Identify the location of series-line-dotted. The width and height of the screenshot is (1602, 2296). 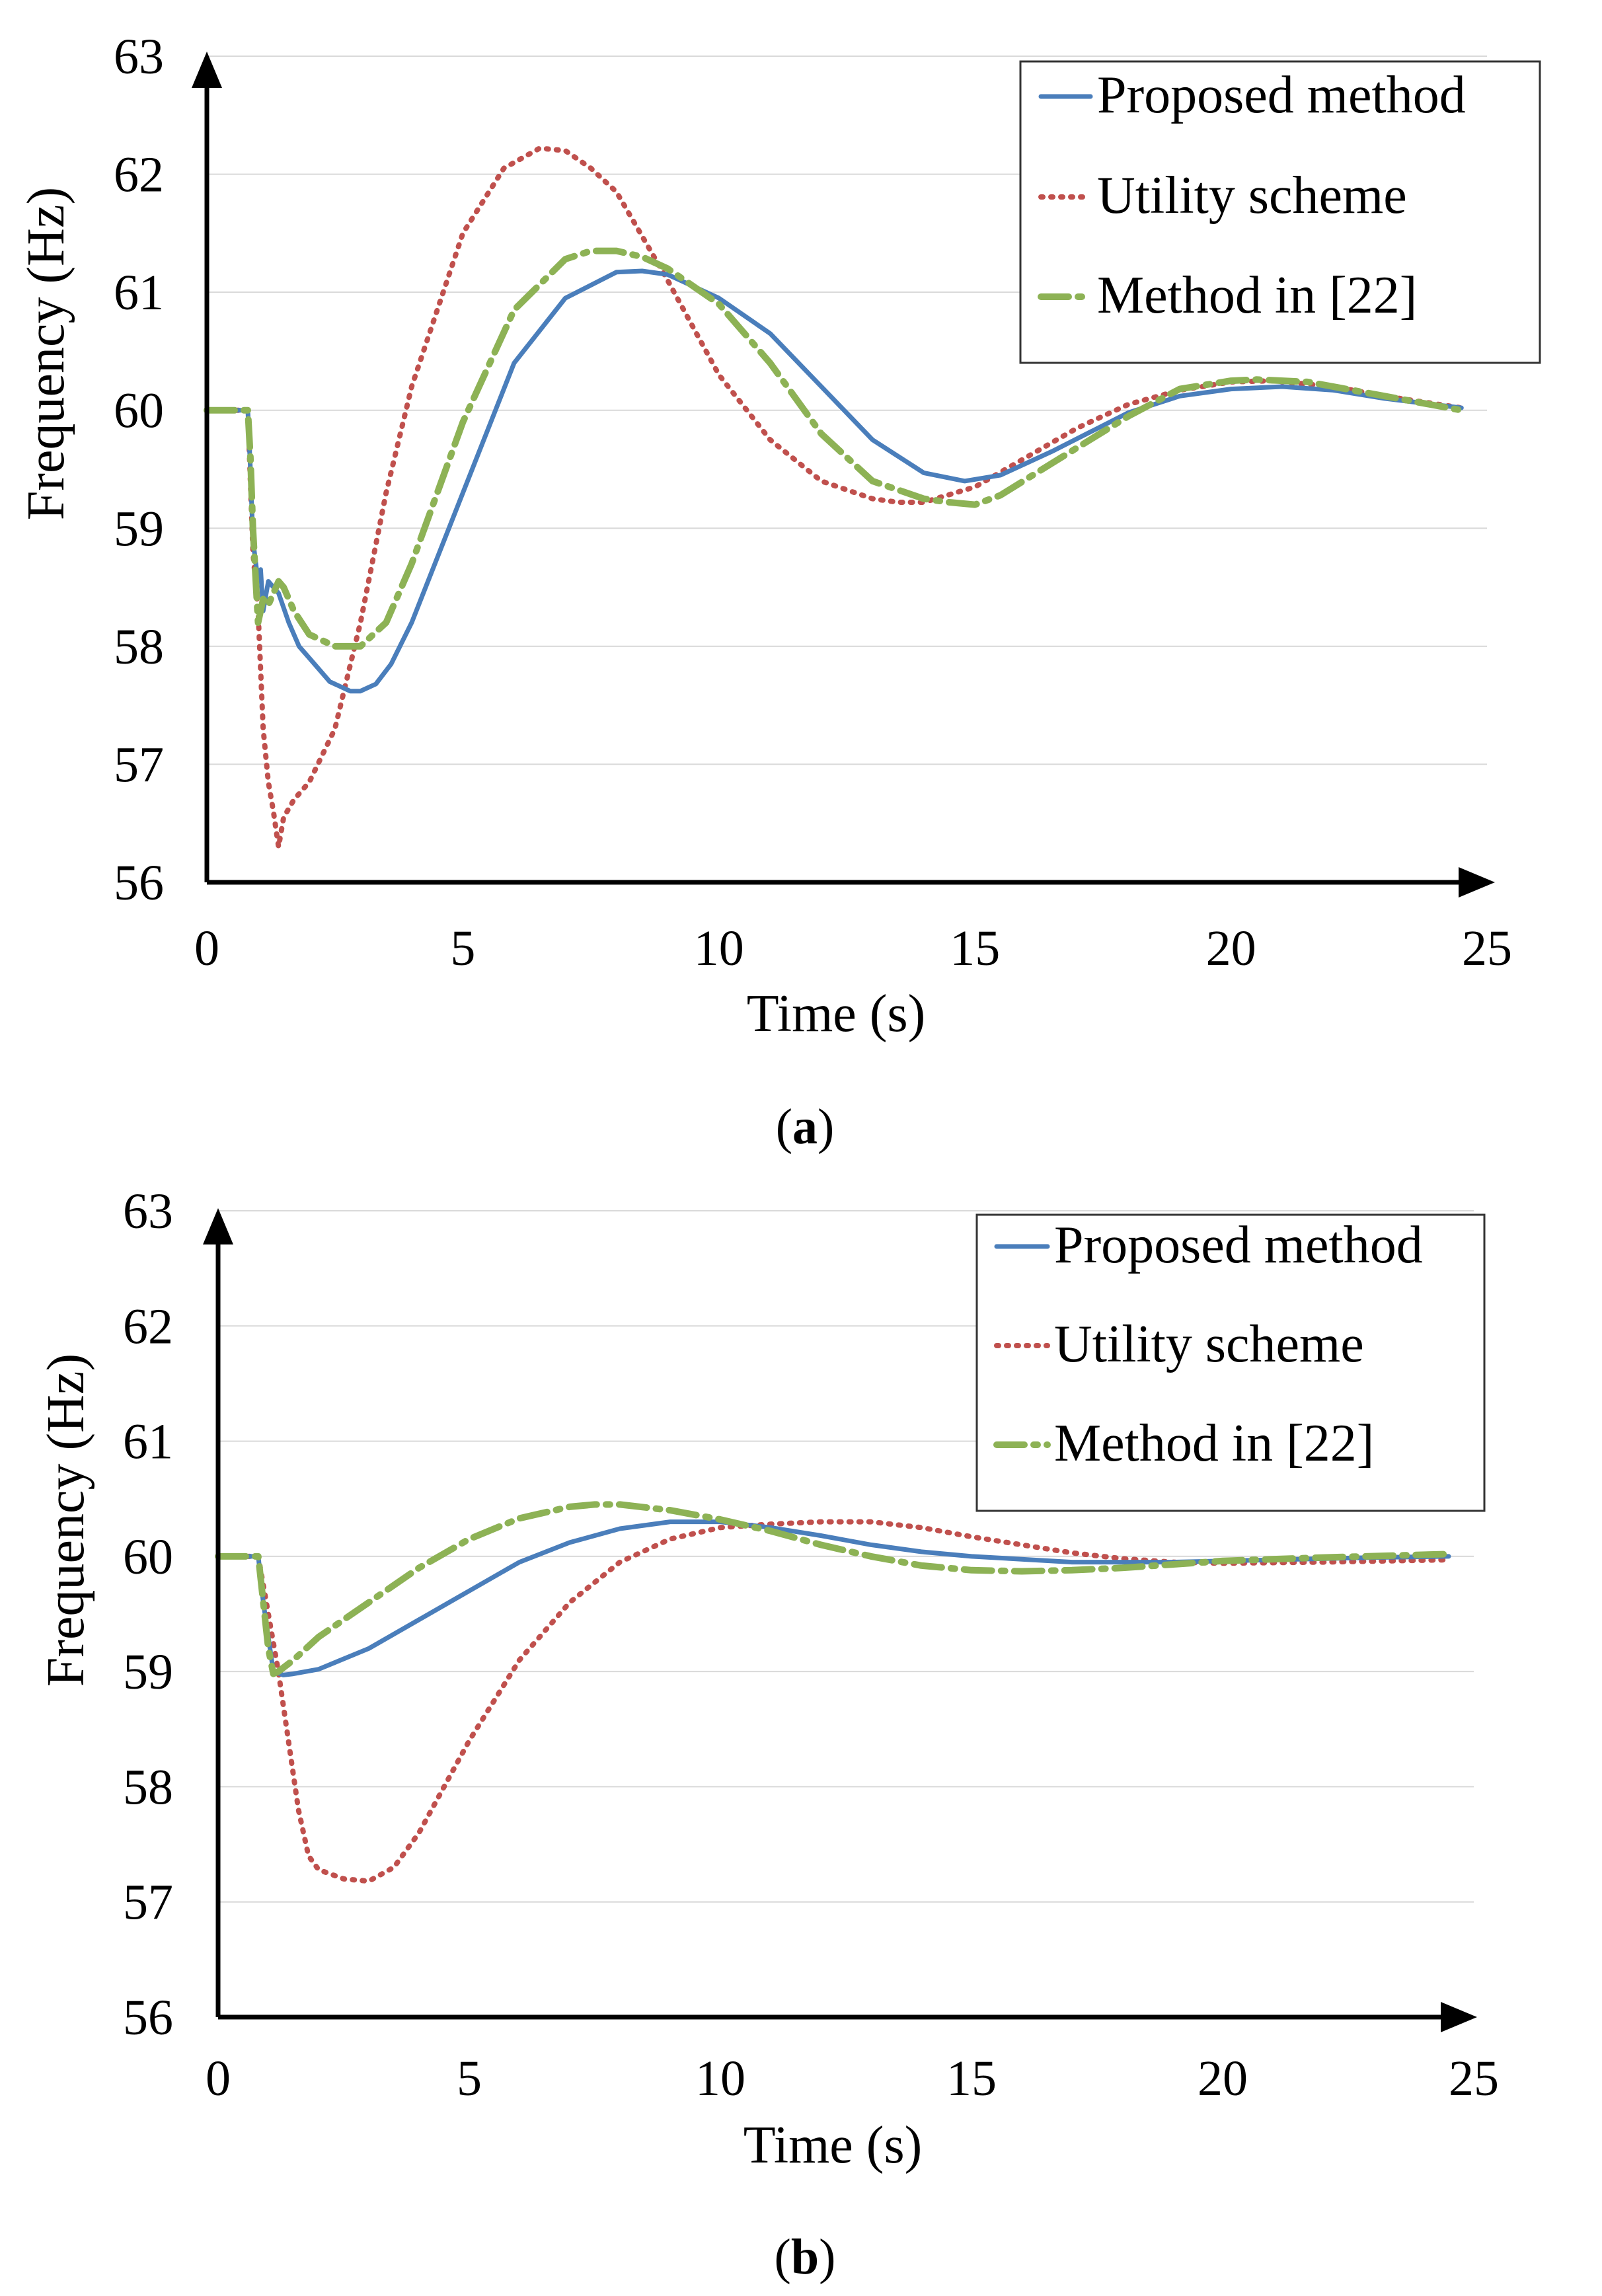
(833, 1701).